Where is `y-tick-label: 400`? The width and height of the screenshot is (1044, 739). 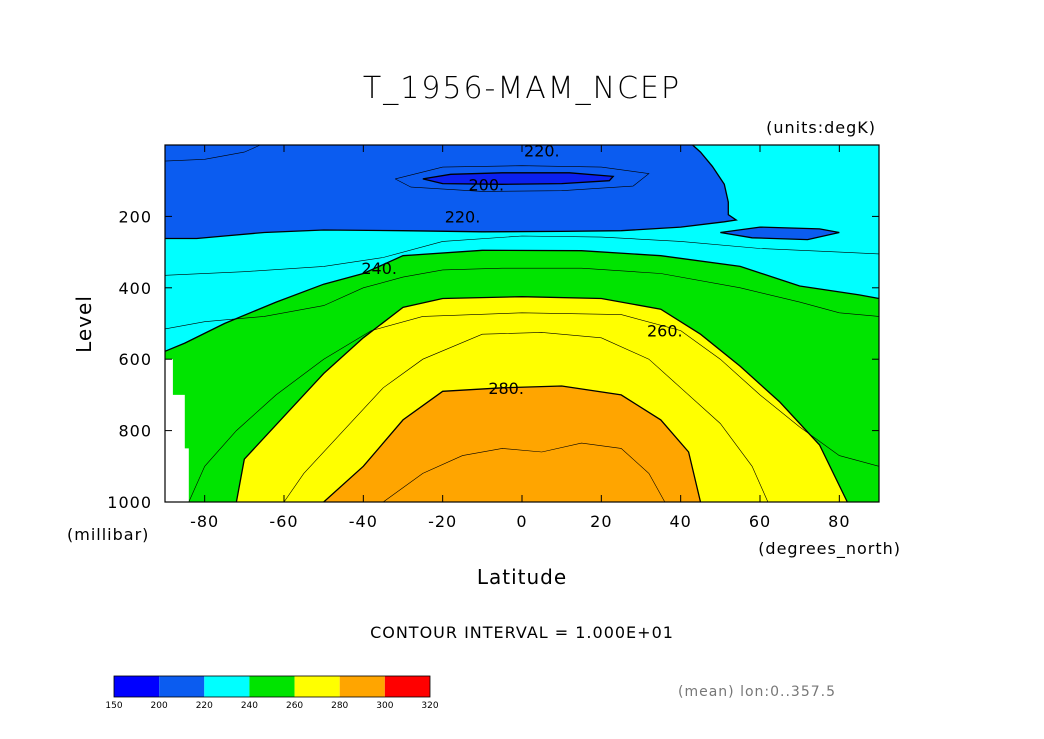
y-tick-label: 400 is located at coordinates (135, 288).